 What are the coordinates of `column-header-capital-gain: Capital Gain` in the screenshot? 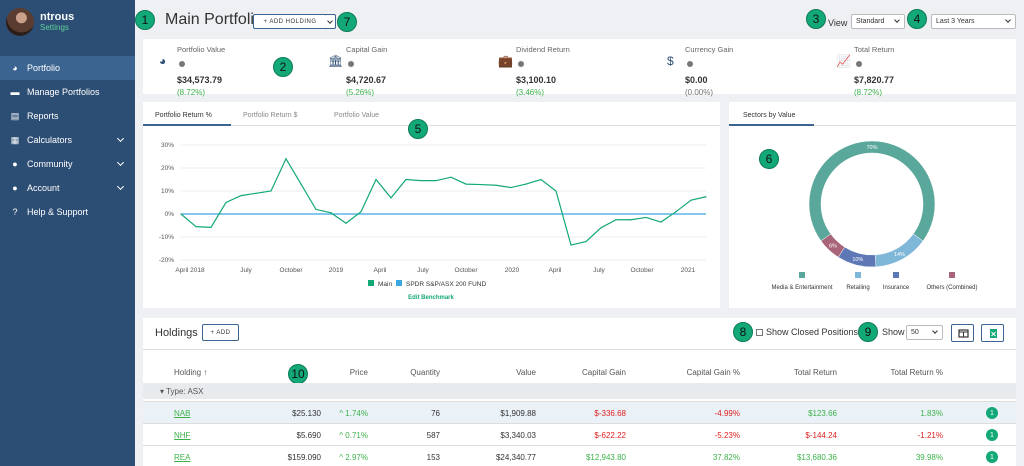 It's located at (603, 372).